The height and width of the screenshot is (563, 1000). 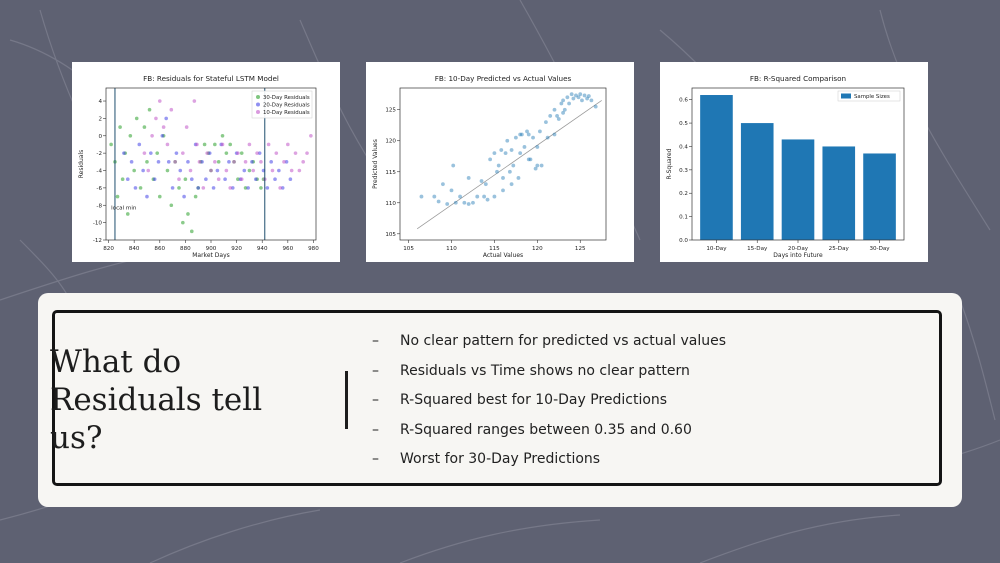 I want to click on y-tick-label: 0.0, so click(x=683, y=241).